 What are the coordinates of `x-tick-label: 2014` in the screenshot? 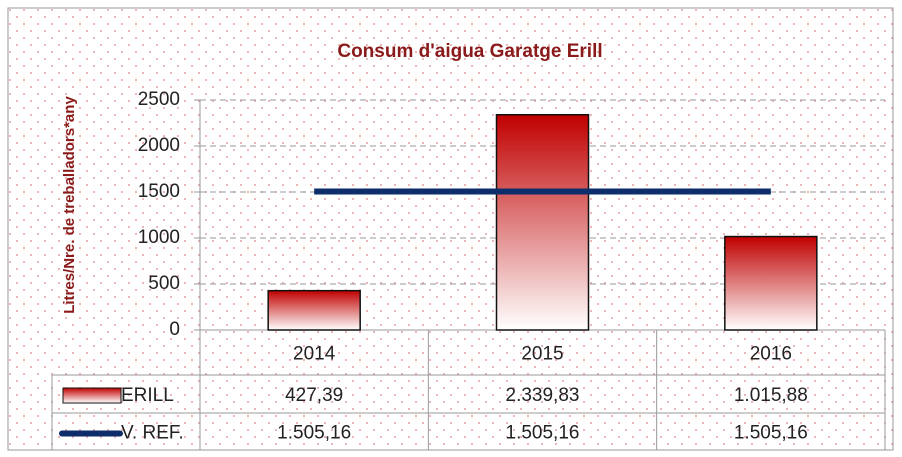 It's located at (314, 354).